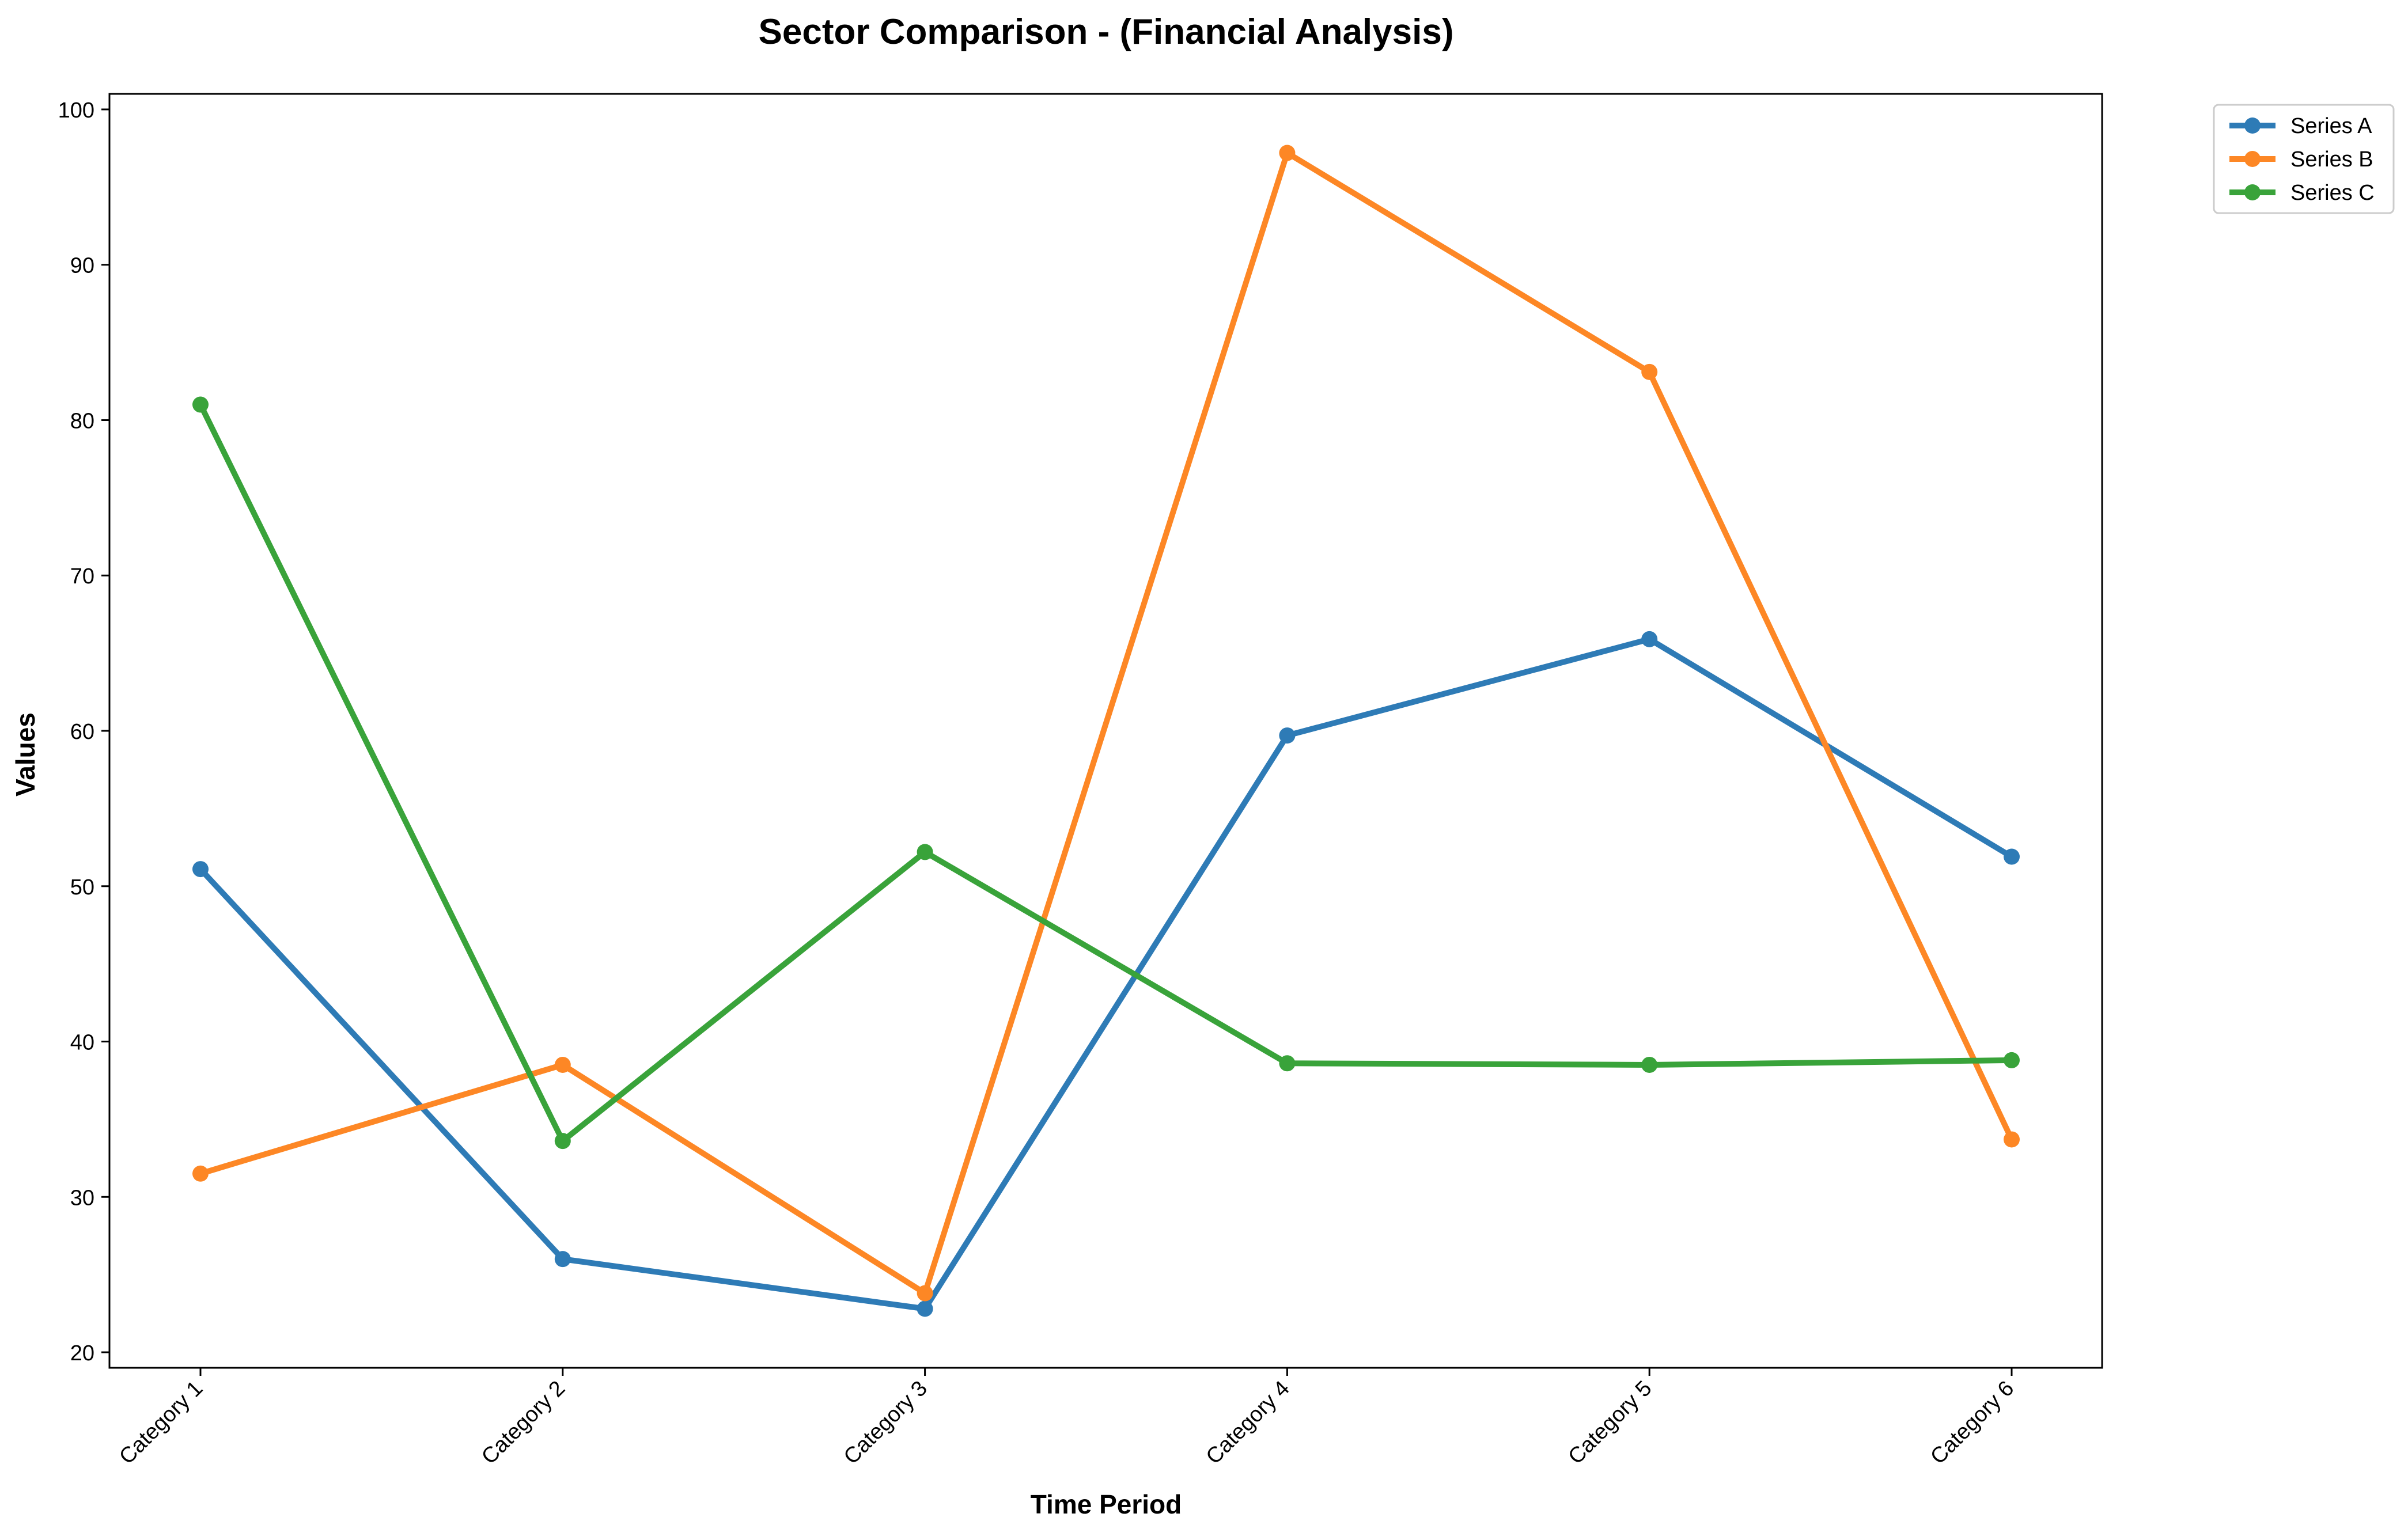 The width and height of the screenshot is (2408, 1540). I want to click on legend: Series A Series B Series C, so click(2304, 159).